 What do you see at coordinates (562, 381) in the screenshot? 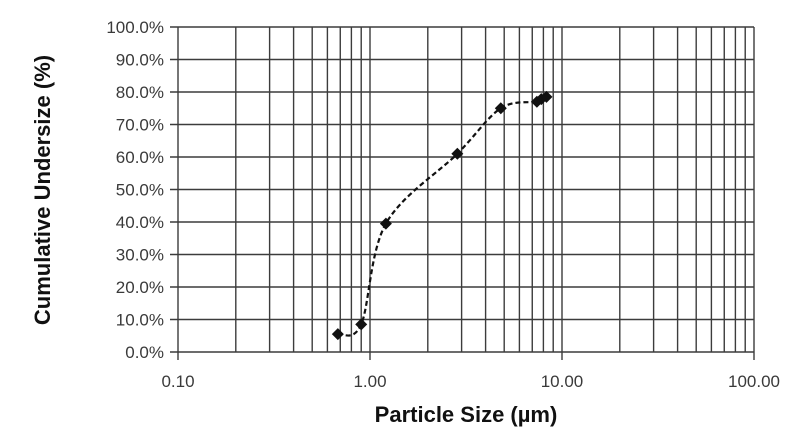
I see `x-tick-label: 10.00` at bounding box center [562, 381].